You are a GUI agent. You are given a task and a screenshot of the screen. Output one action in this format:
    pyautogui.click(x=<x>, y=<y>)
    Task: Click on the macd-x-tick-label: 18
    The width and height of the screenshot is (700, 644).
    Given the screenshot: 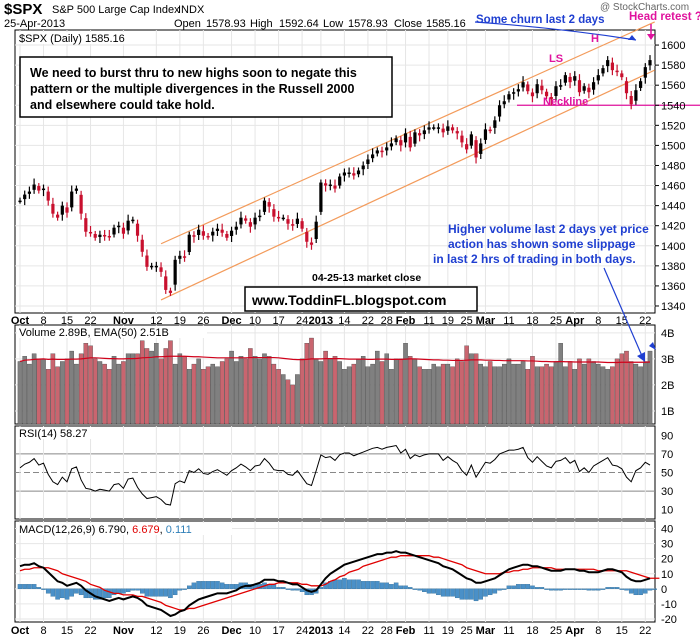 What is the action you would take?
    pyautogui.click(x=532, y=631)
    